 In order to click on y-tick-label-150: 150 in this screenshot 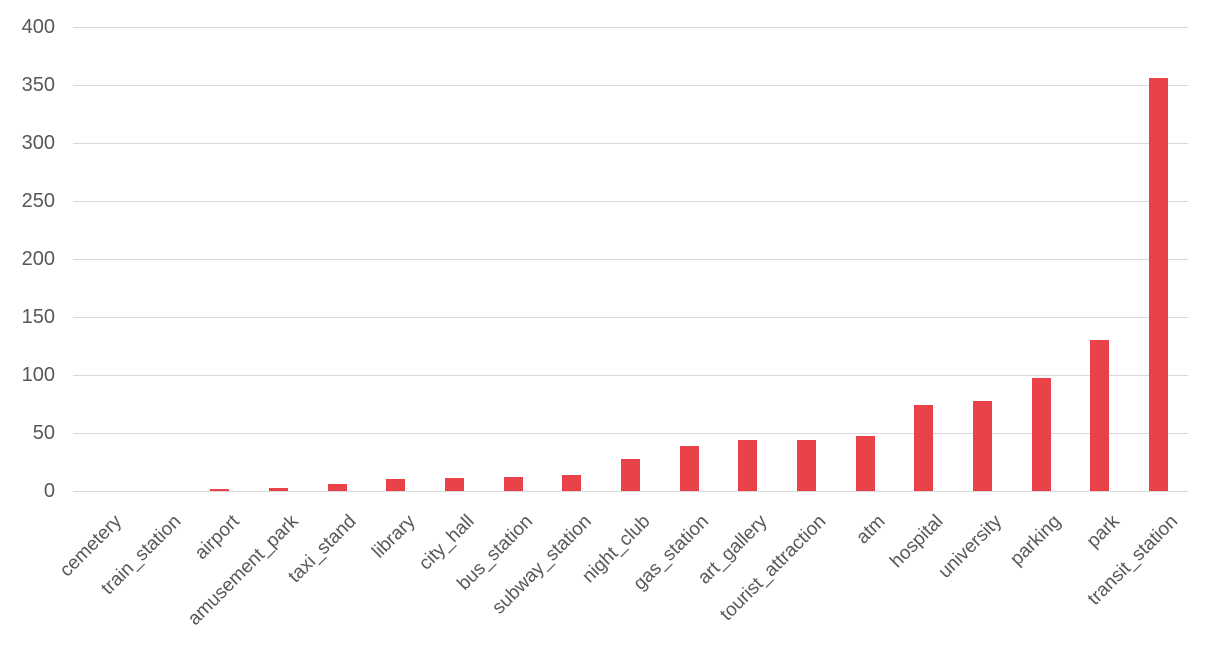, I will do `click(38, 317)`.